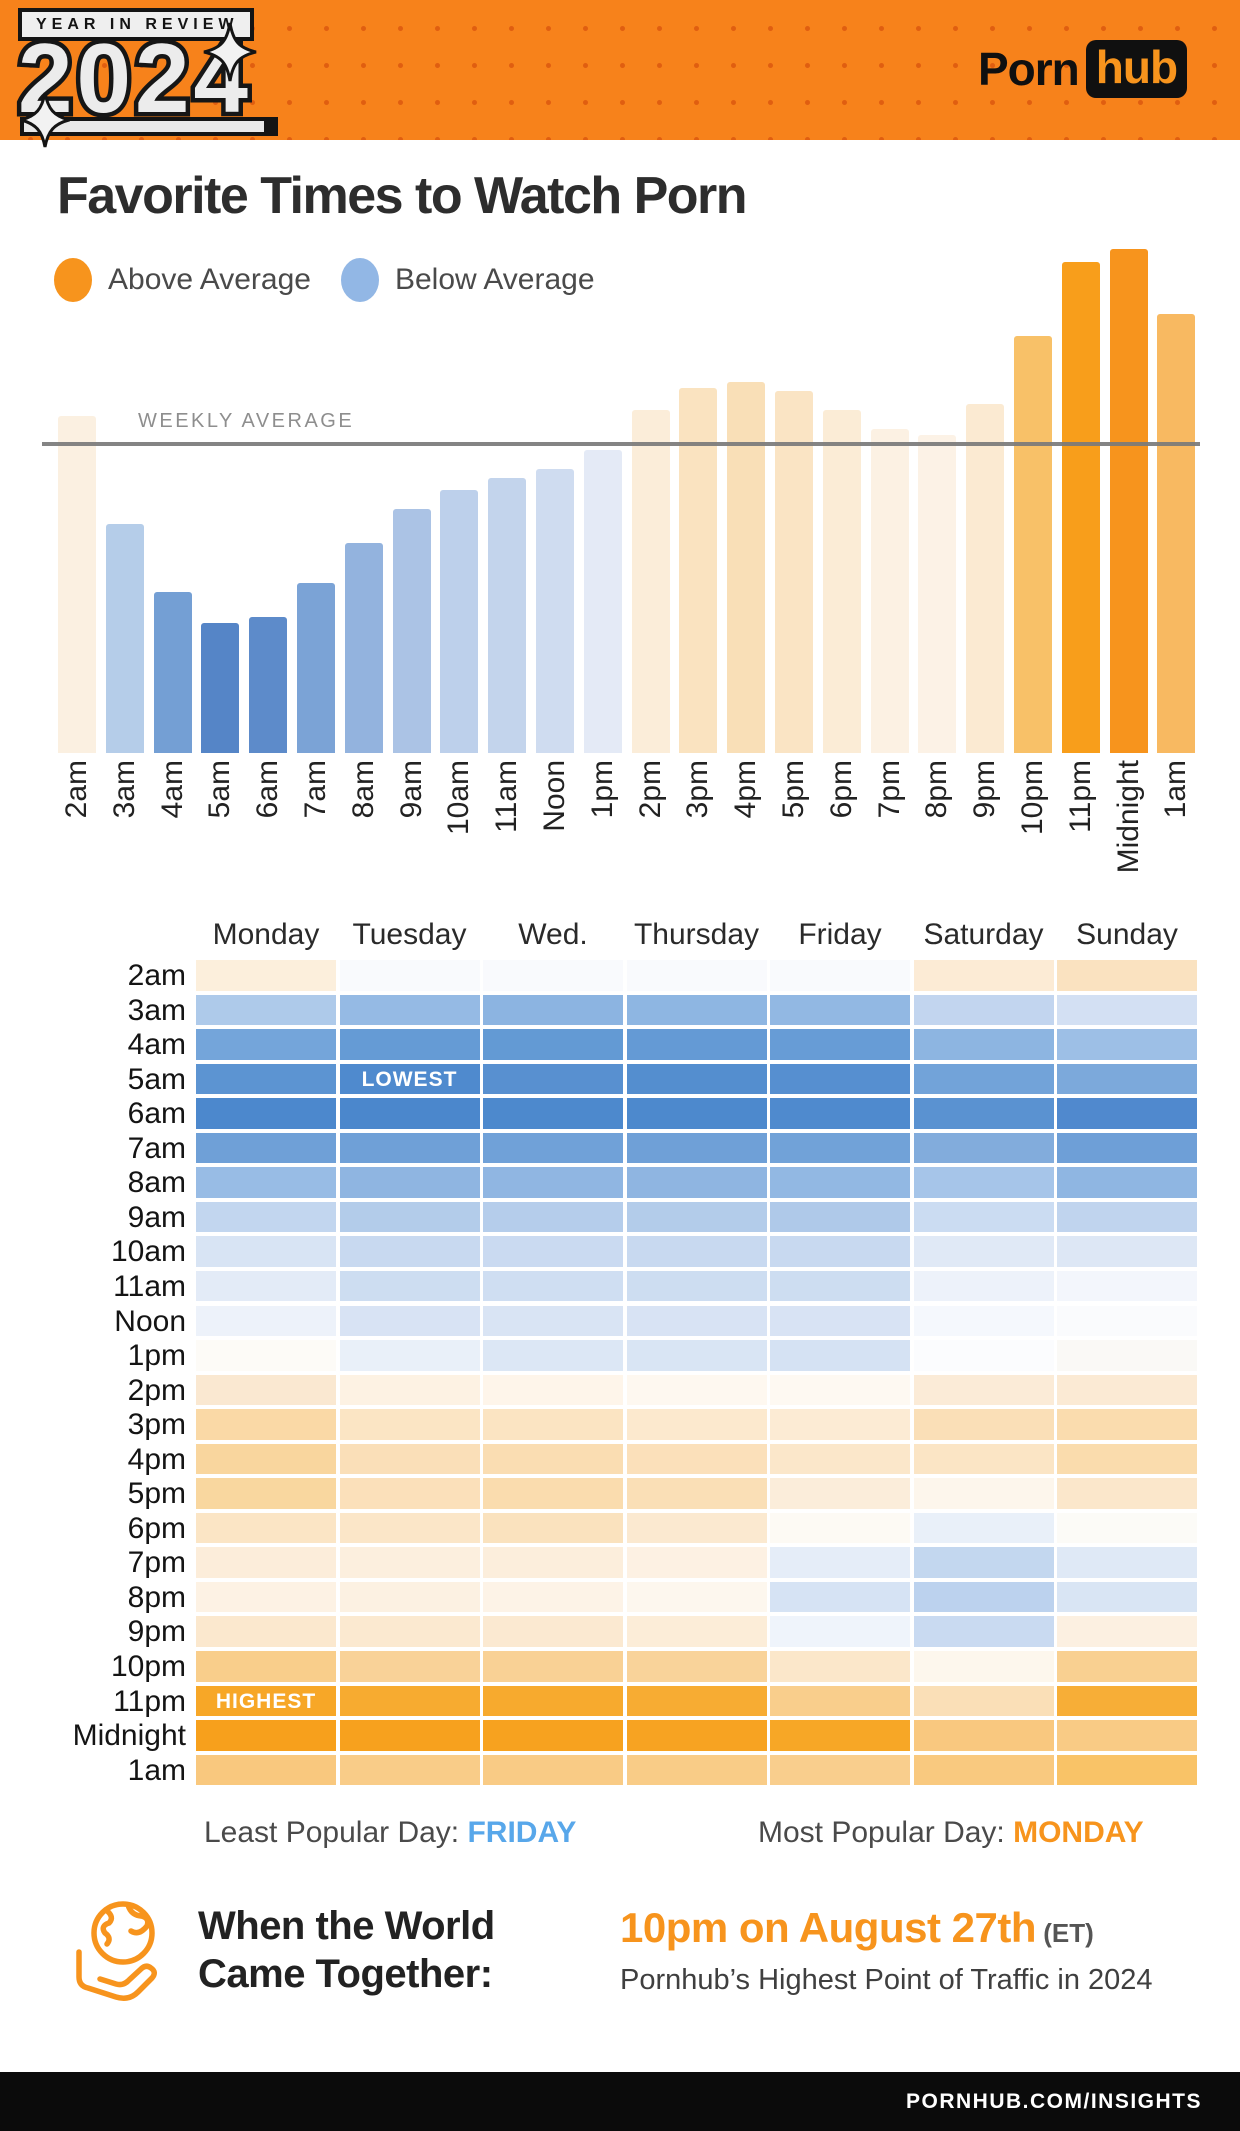 The width and height of the screenshot is (1240, 2131). Describe the element at coordinates (129, 1736) in the screenshot. I see `heatmap-hour-label-midnight: Midnight` at that location.